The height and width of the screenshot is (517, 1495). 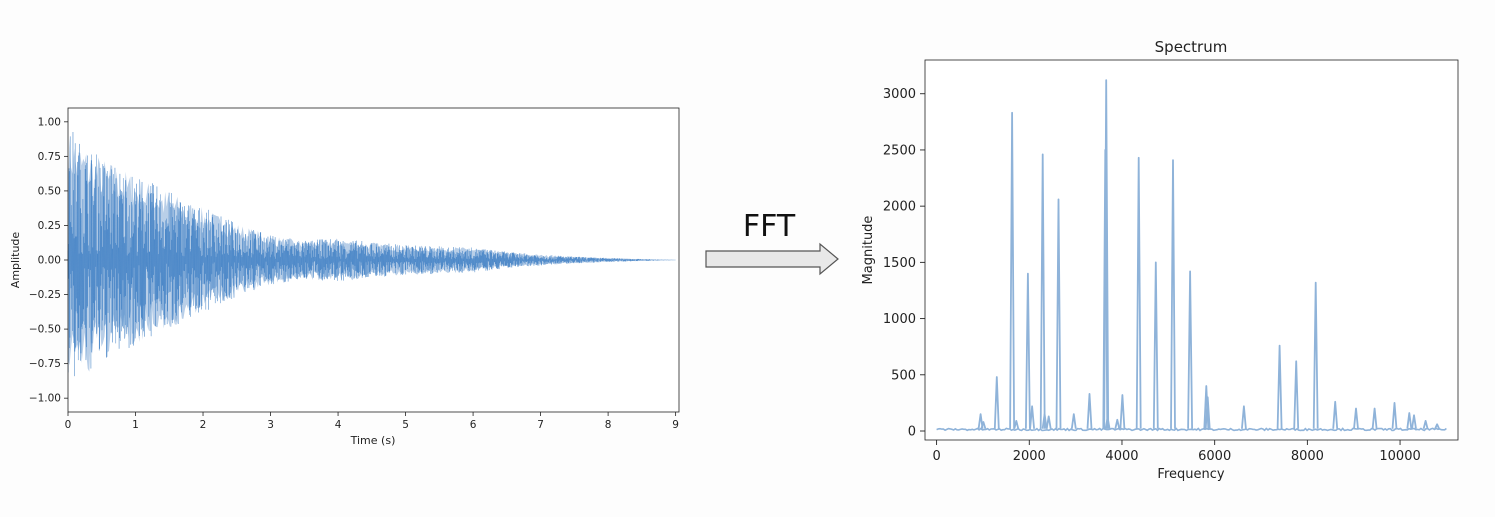 I want to click on waveform-x-tick-label: 8, so click(x=608, y=425).